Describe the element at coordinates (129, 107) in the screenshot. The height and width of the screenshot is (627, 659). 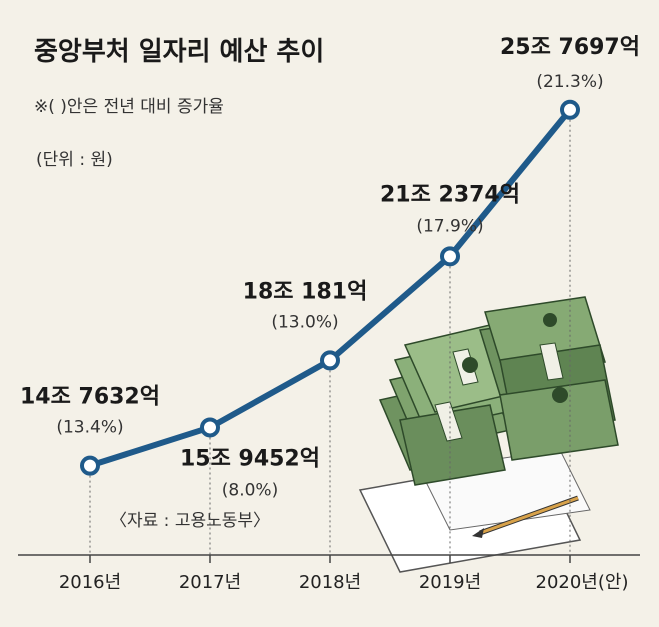
I see `growth-note: ※( )안은 전년 대비 증가율` at that location.